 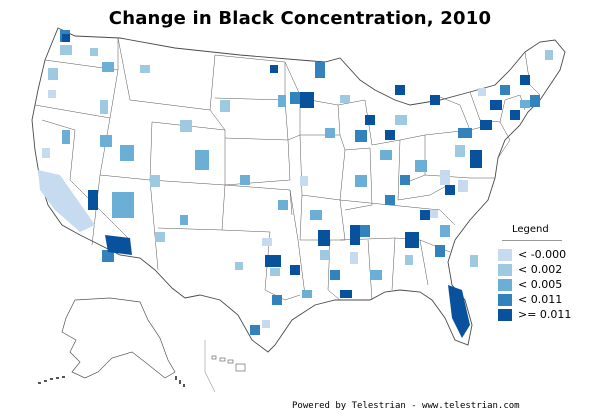 I want to click on legend-item: < 0.005, so click(x=546, y=284).